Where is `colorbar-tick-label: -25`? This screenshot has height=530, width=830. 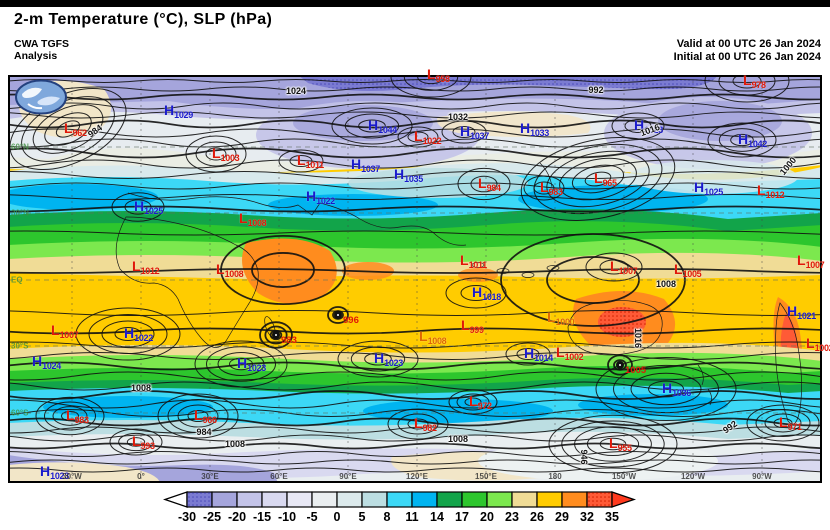
colorbar-tick-label: -25 is located at coordinates (212, 517).